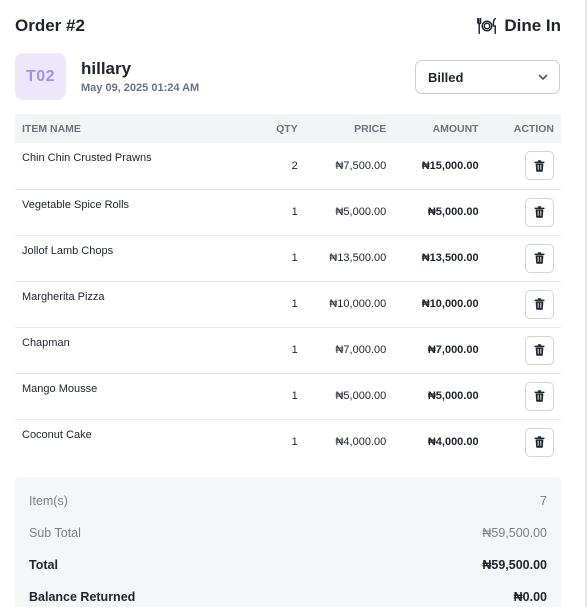 The height and width of the screenshot is (607, 587). Describe the element at coordinates (358, 304) in the screenshot. I see `item-price: ₦10,000.00` at that location.